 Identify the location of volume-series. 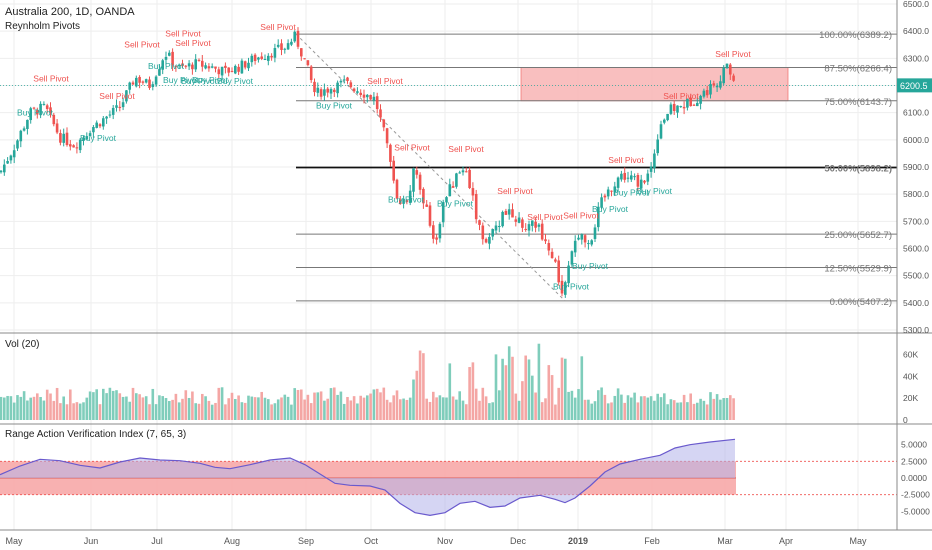
(367, 381).